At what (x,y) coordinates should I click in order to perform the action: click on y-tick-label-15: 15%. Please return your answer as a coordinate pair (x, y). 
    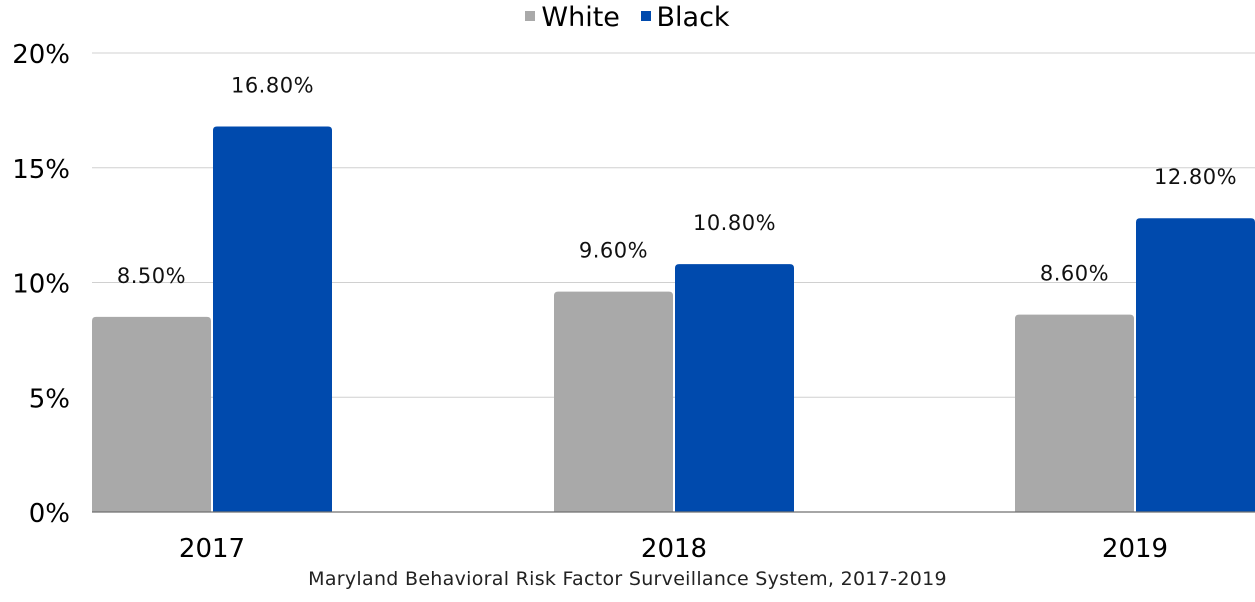
    Looking at the image, I should click on (41, 170).